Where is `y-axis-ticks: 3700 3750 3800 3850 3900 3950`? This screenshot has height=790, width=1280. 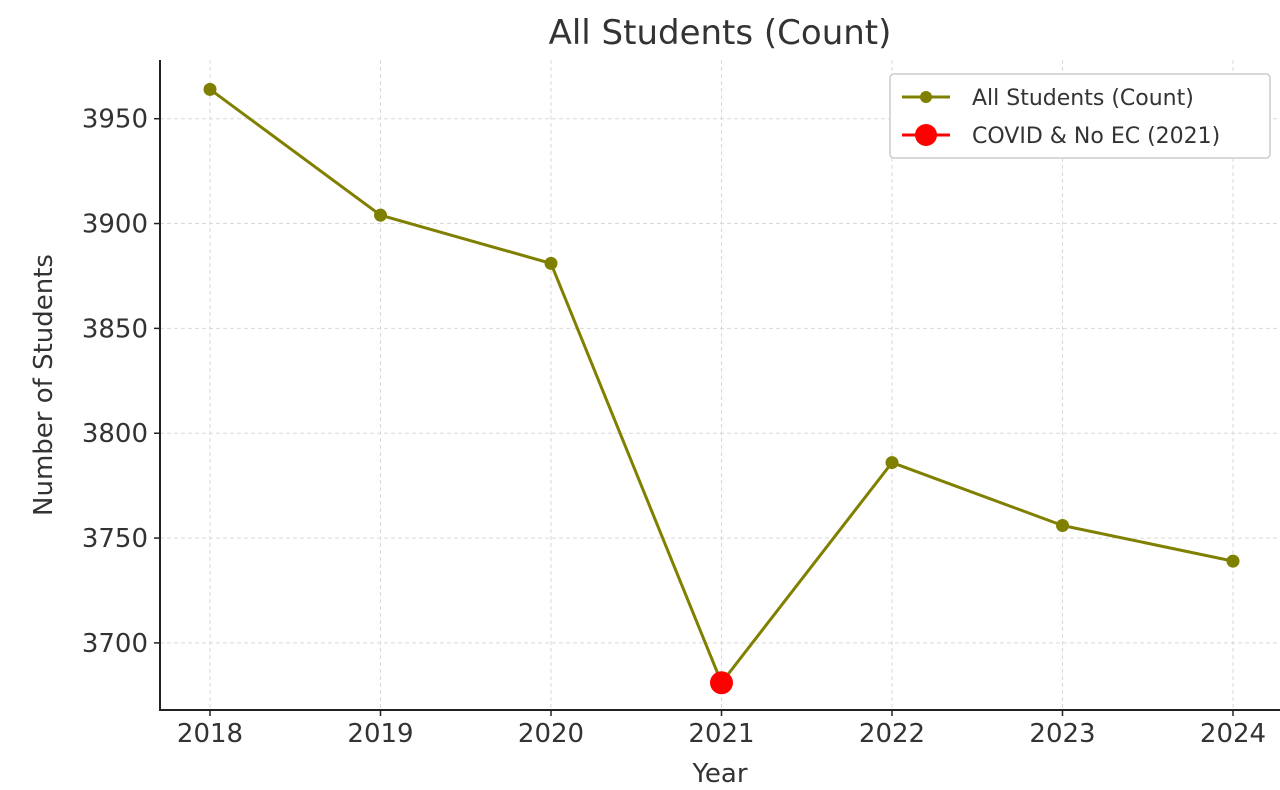 y-axis-ticks: 3700 3750 3800 3850 3900 3950 is located at coordinates (121, 382).